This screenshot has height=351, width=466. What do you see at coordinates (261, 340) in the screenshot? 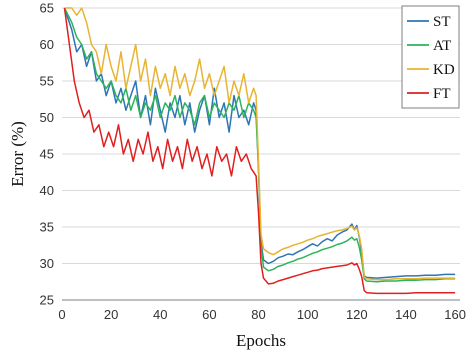
I see `x-axis-label: Epochs` at bounding box center [261, 340].